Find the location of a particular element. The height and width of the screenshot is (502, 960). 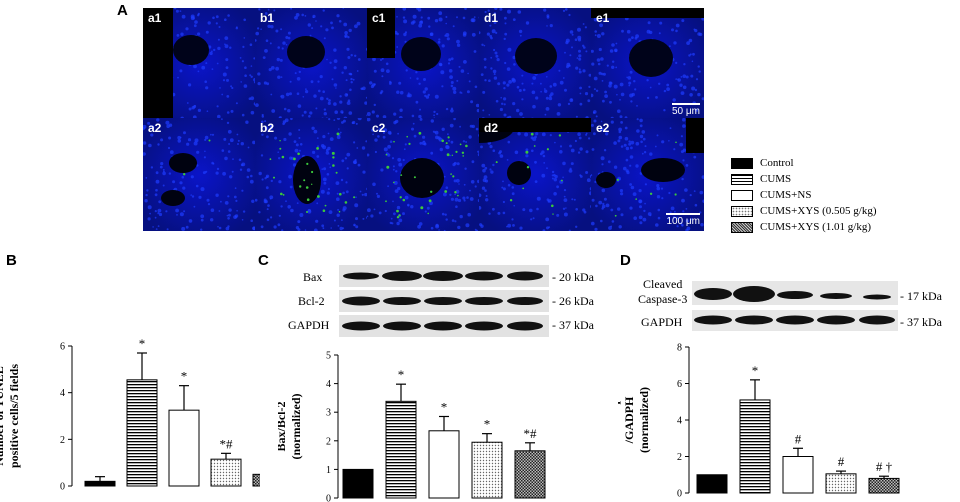

legend-swatch-solid is located at coordinates (742, 163).